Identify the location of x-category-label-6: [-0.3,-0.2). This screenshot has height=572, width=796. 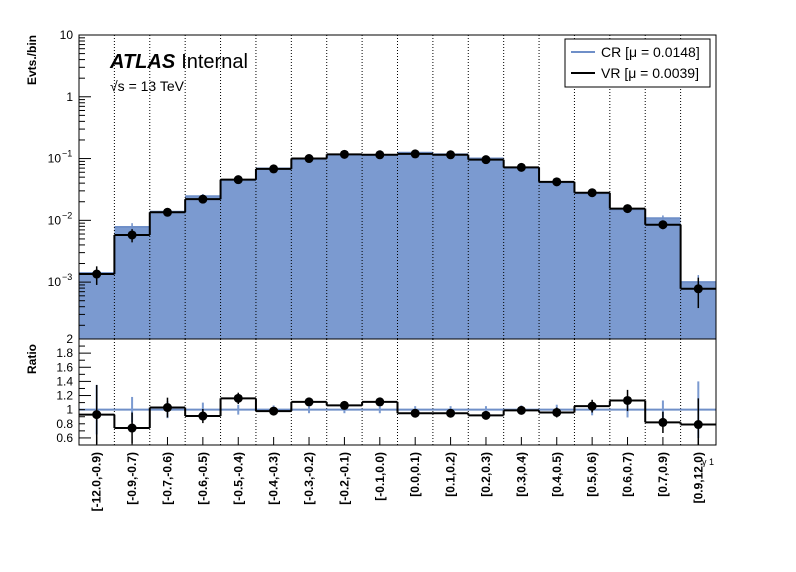
(309, 478).